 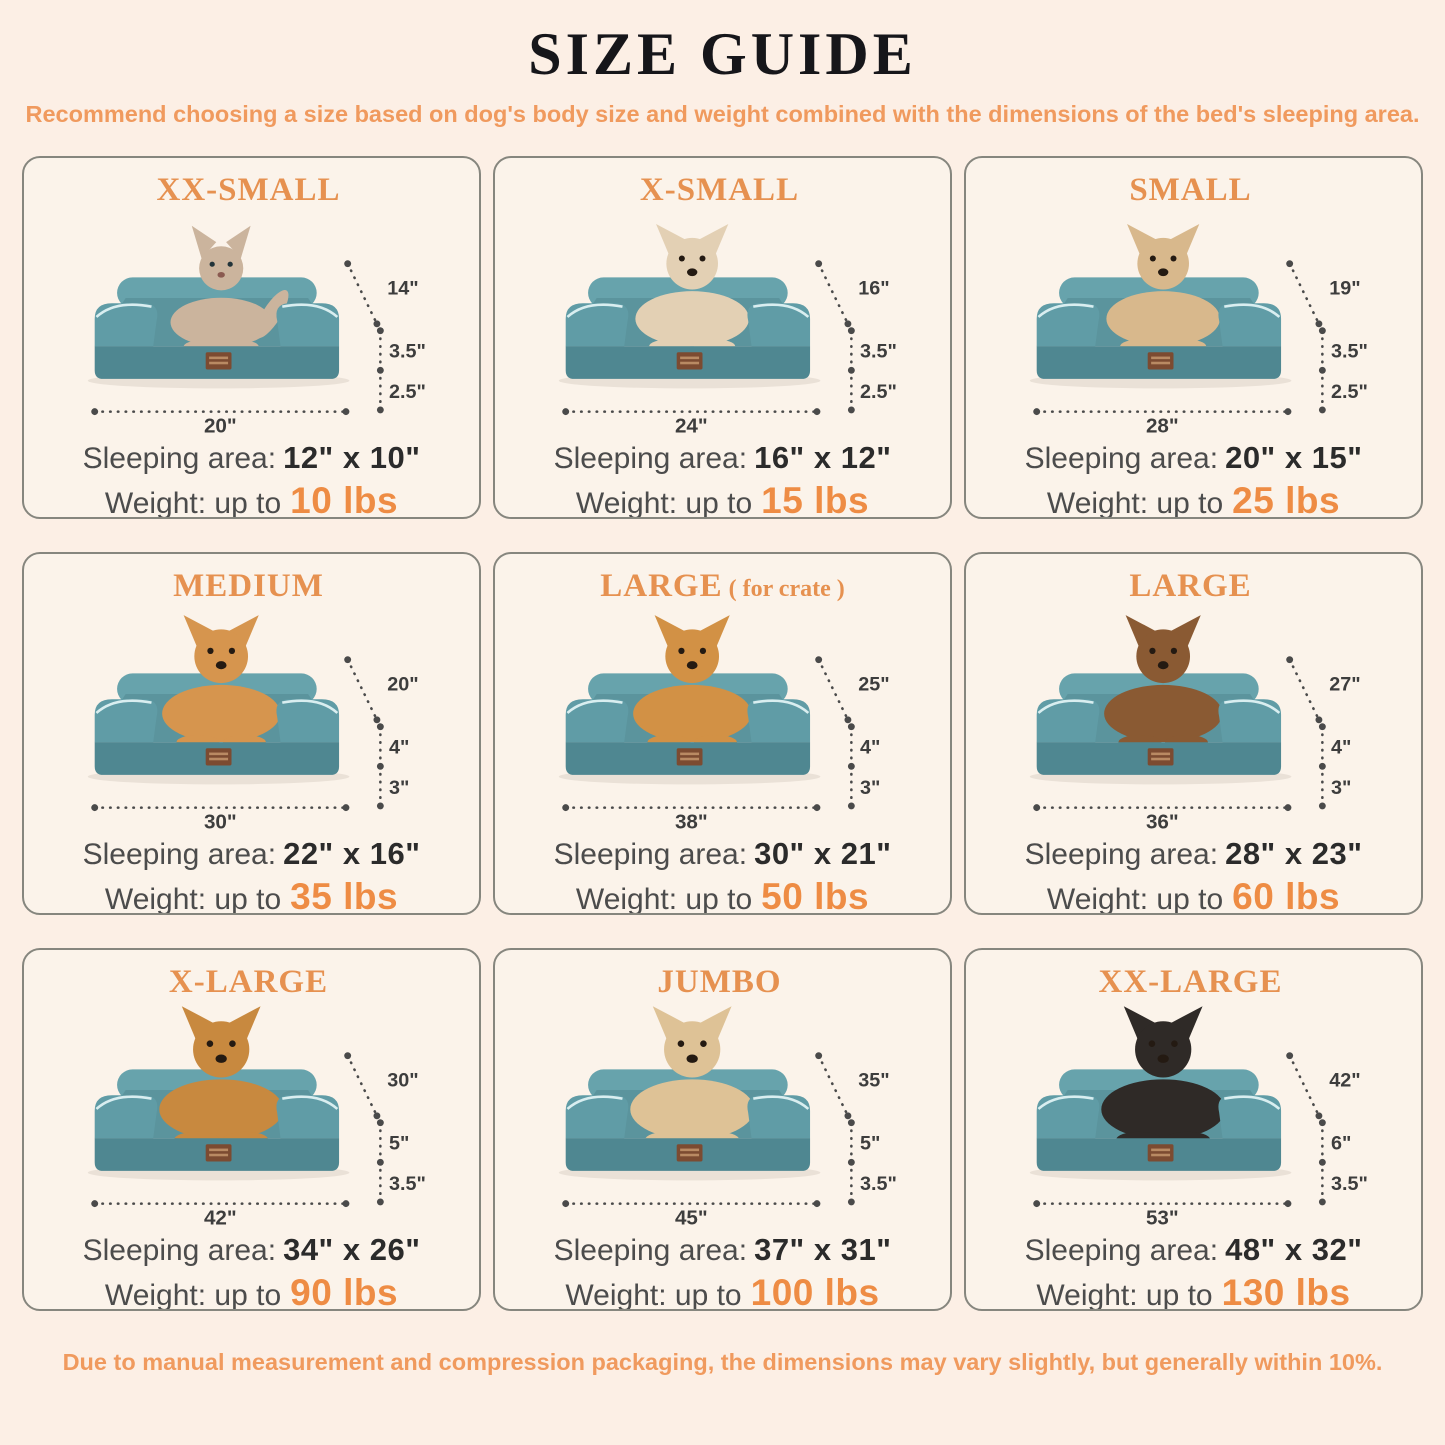 I want to click on bed-illustration: 30" 5" 3.5" 42", so click(x=257, y=1116).